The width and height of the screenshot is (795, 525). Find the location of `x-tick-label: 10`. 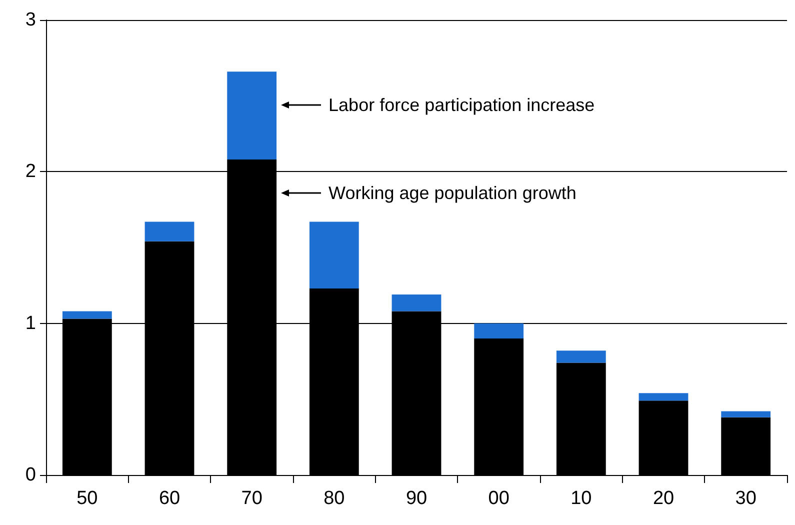

x-tick-label: 10 is located at coordinates (581, 498).